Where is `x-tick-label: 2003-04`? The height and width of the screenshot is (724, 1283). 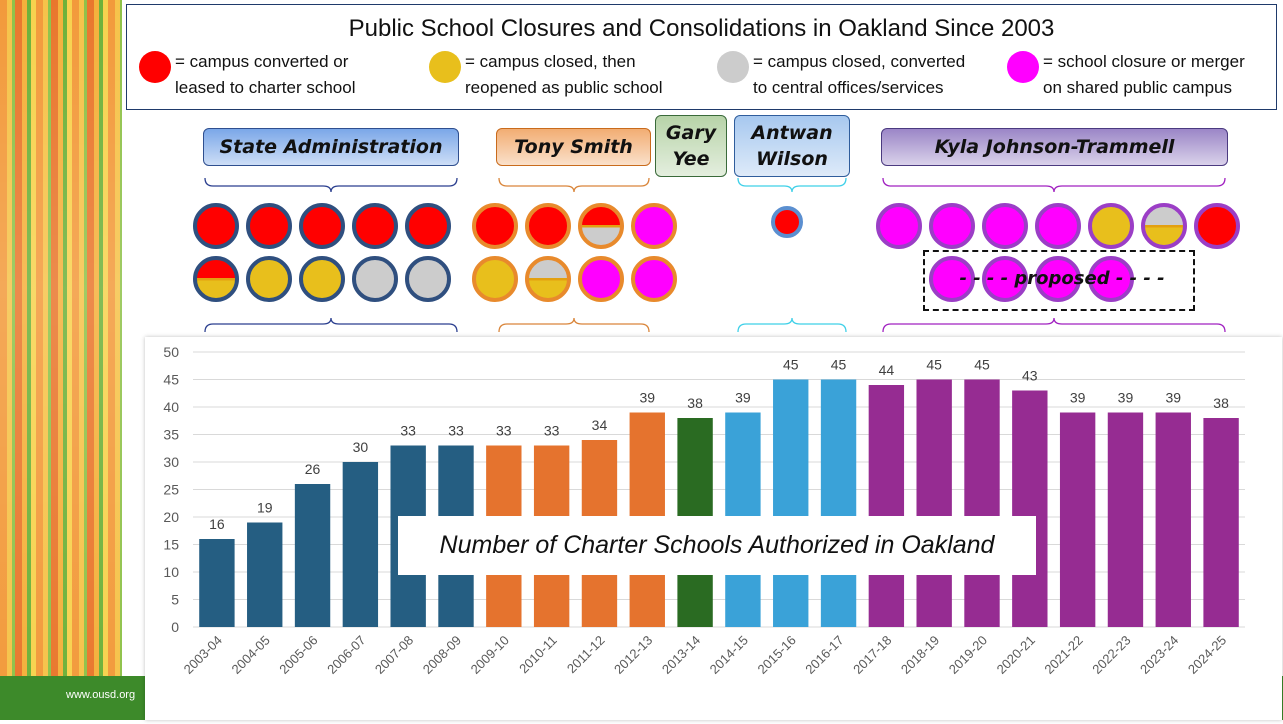
x-tick-label: 2003-04 is located at coordinates (203, 655).